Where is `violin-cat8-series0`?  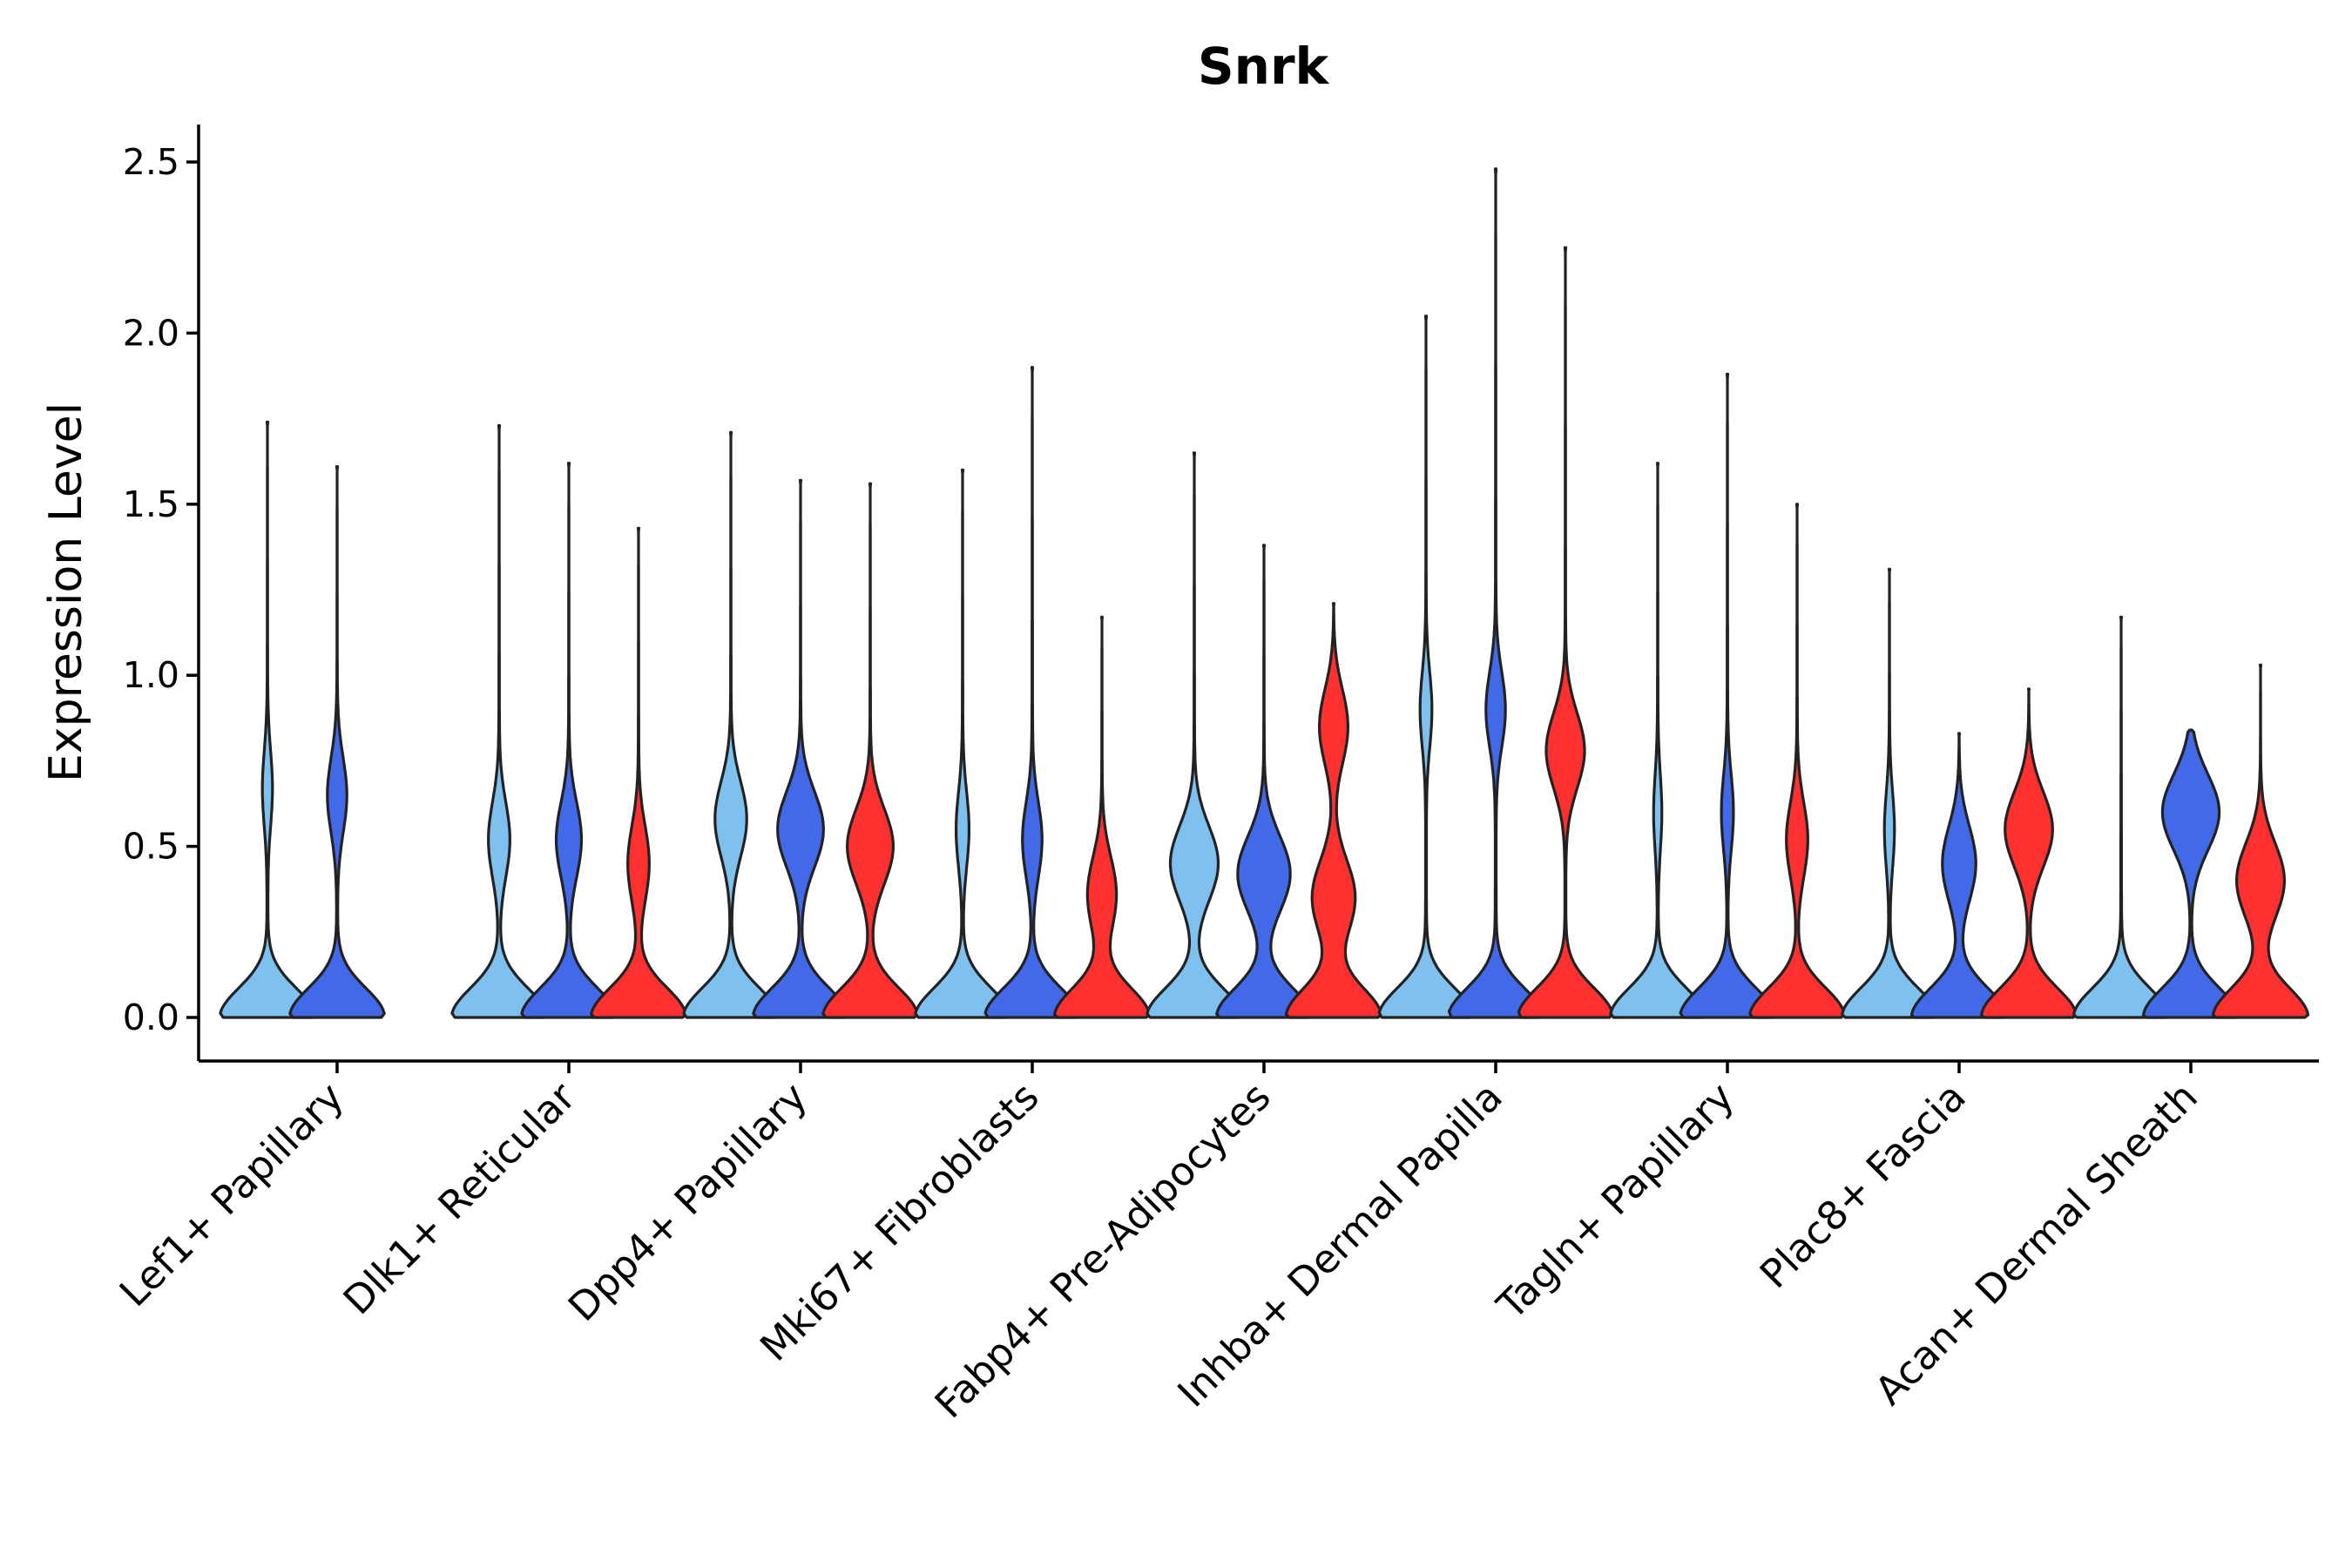 violin-cat8-series0 is located at coordinates (2121, 817).